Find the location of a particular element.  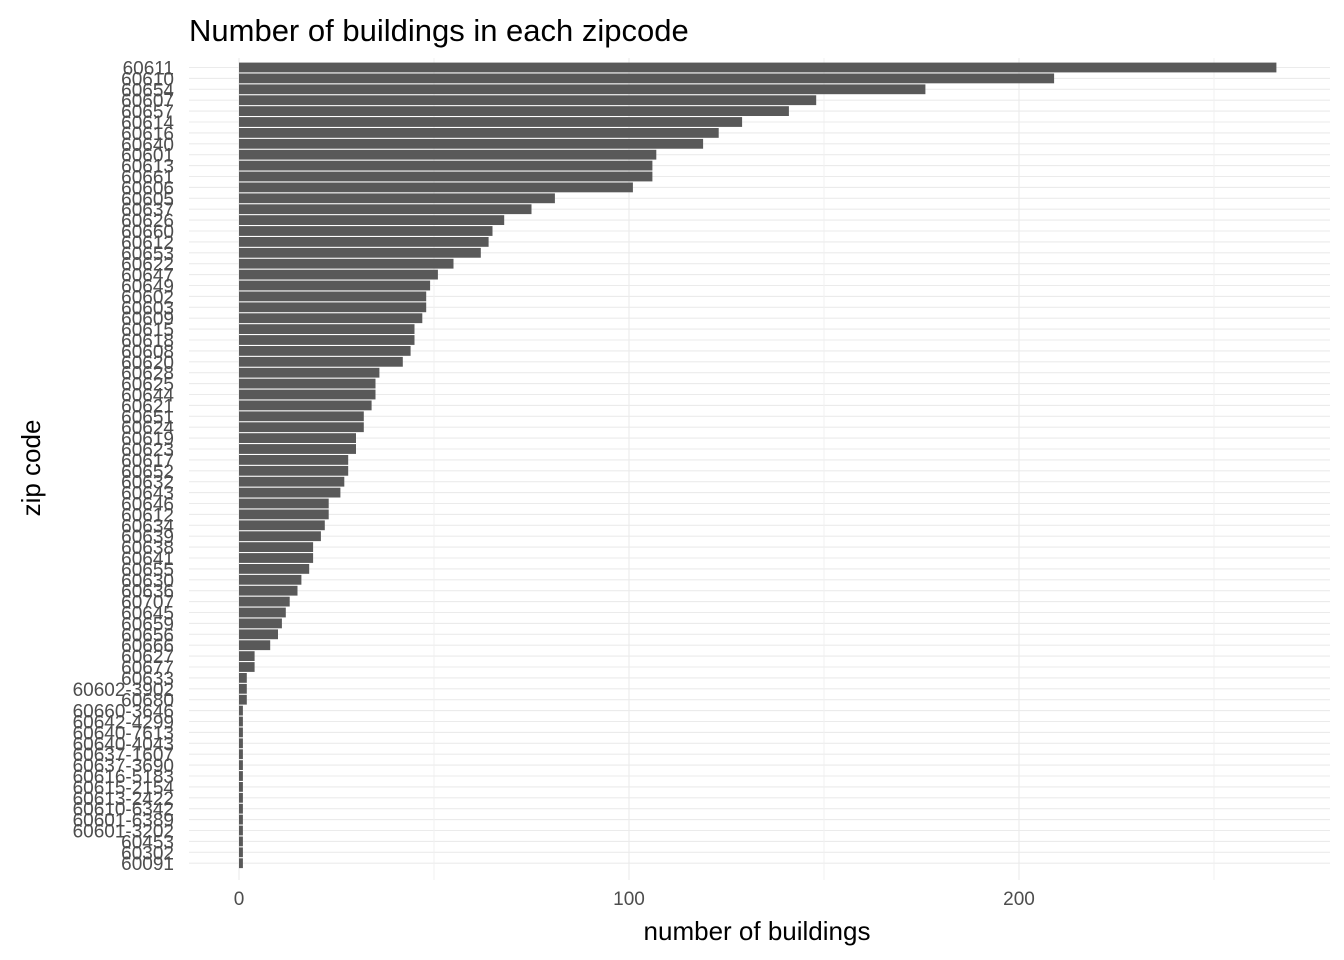

y-tick-label: 60615-2154 is located at coordinates (124, 788).